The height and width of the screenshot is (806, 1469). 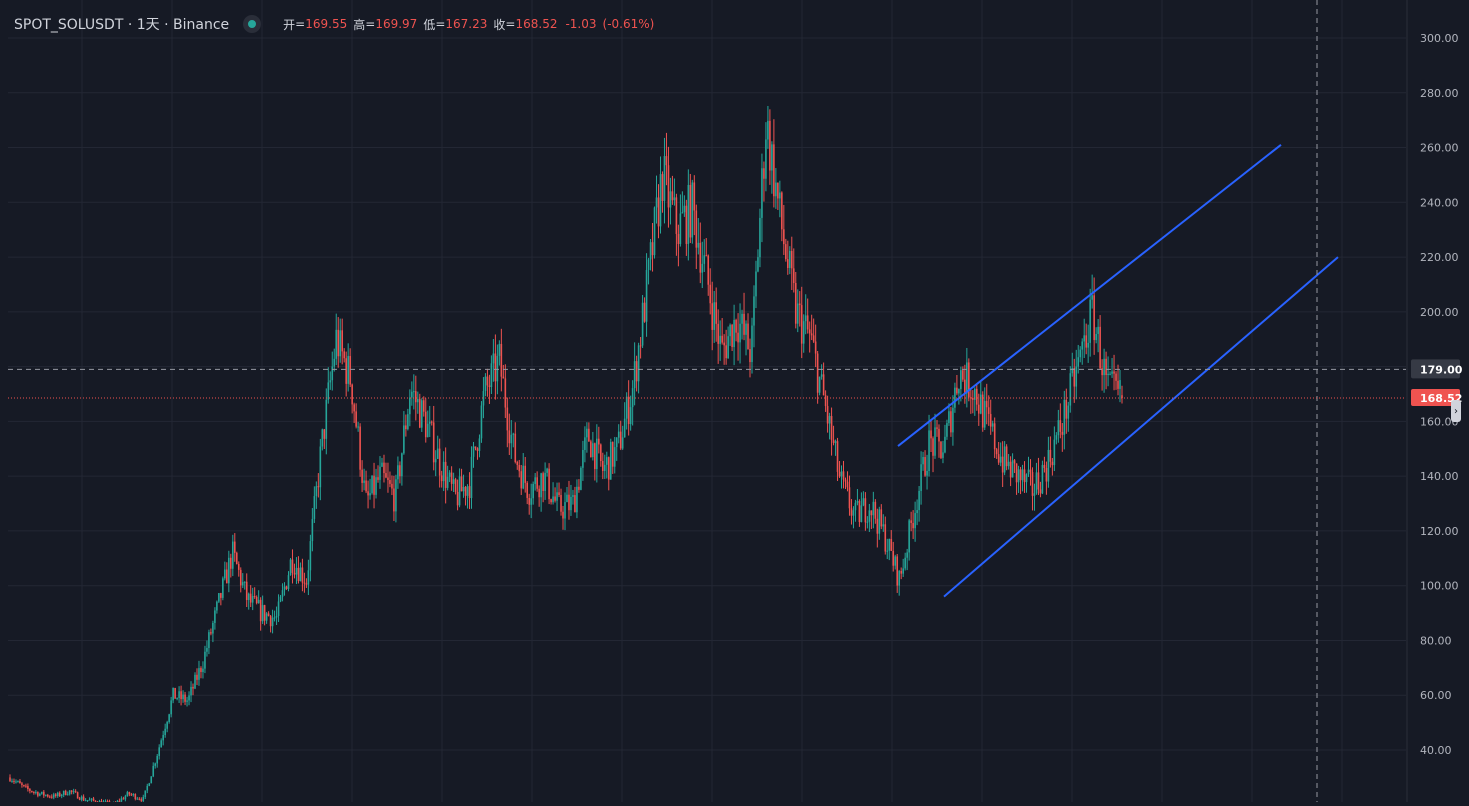 I want to click on channel-upper-line, so click(x=1089, y=295).